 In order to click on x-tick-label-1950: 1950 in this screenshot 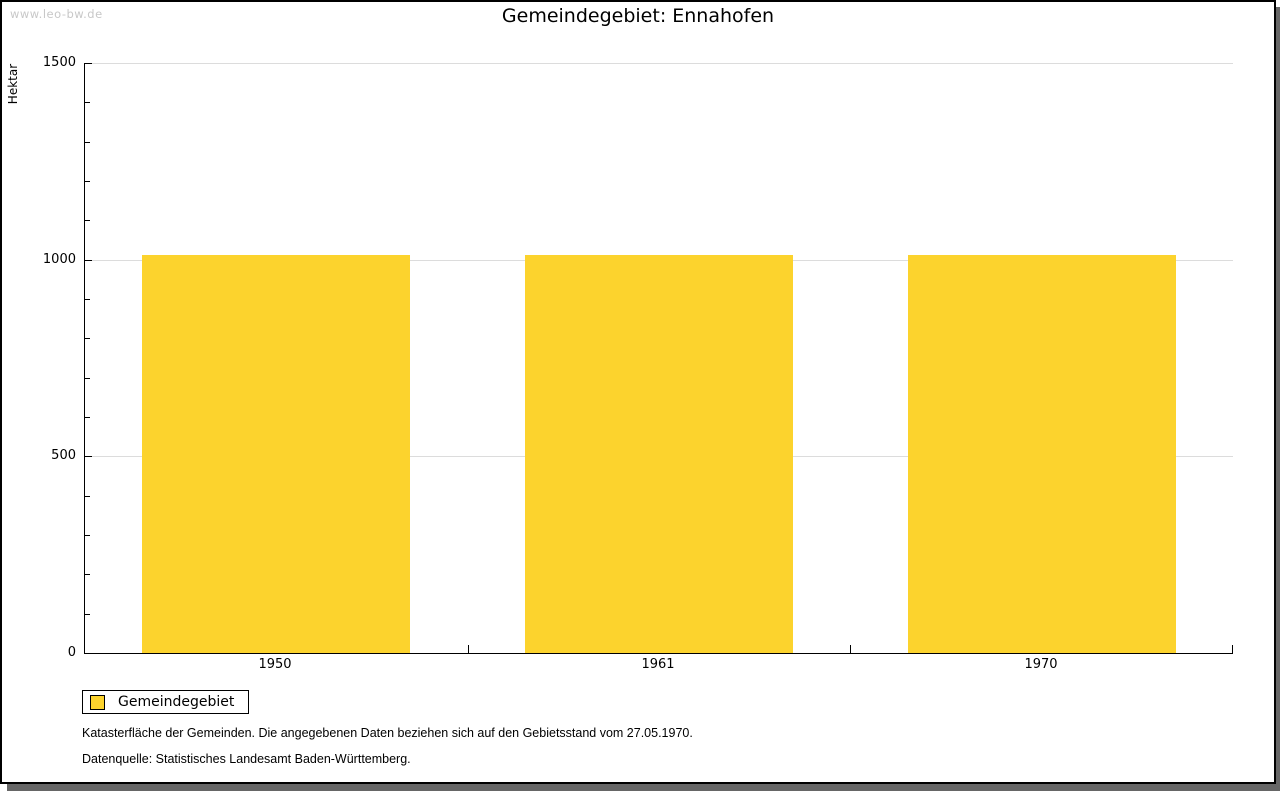, I will do `click(275, 664)`.